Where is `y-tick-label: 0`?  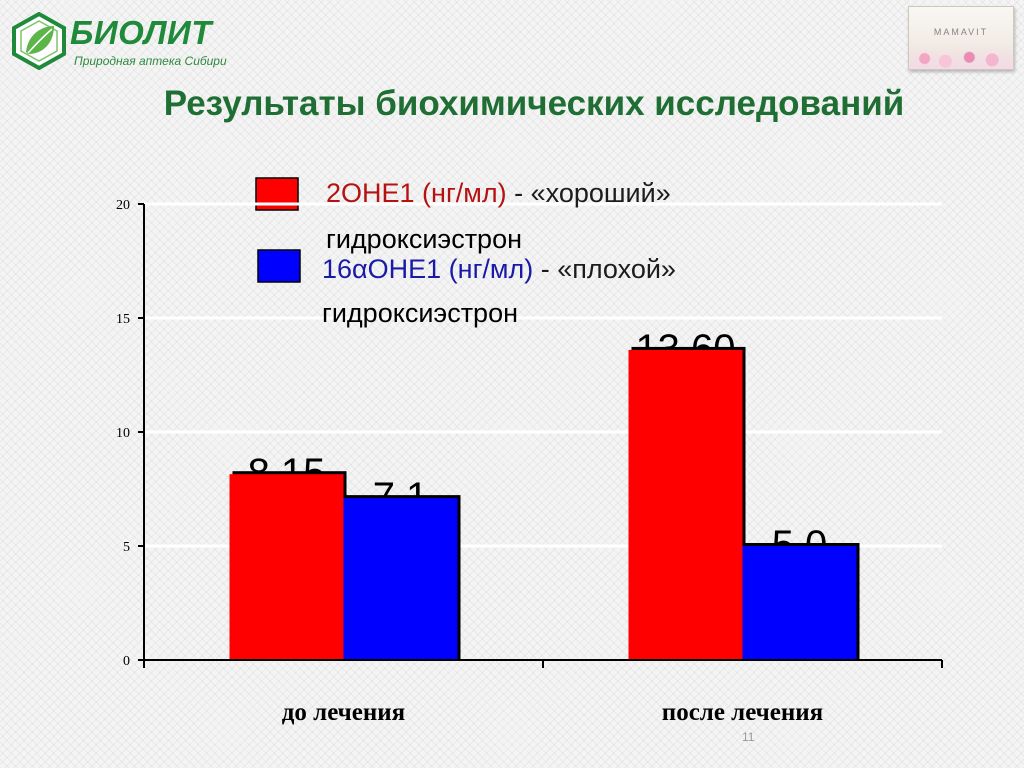
y-tick-label: 0 is located at coordinates (126, 661).